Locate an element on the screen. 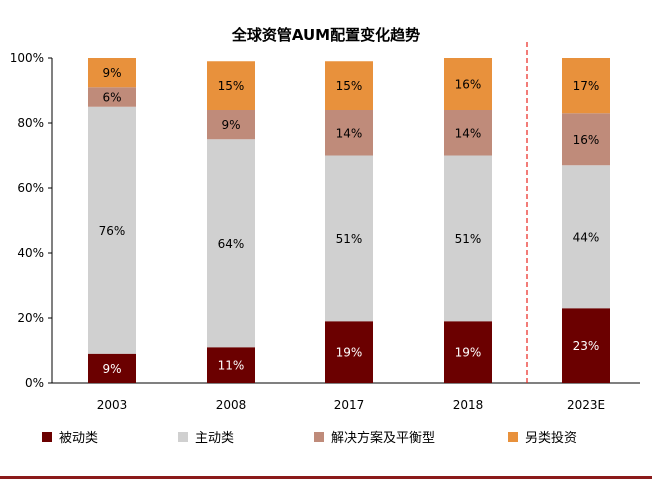 Image resolution: width=652 pixels, height=480 pixels. legend-label: 主动类 is located at coordinates (214, 438).